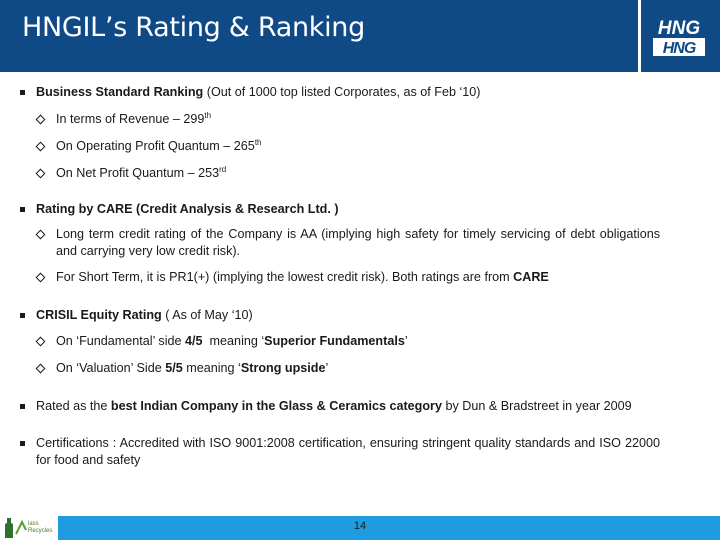 This screenshot has height=540, width=720. Describe the element at coordinates (16, 528) in the screenshot. I see `recycle-bottle-icon` at that location.